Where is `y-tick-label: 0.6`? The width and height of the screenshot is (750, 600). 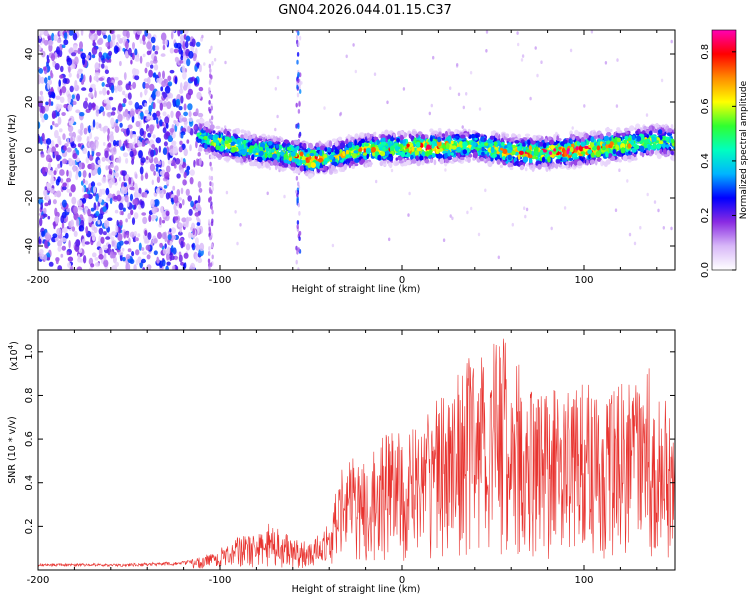 y-tick-label: 0.6 is located at coordinates (29, 439).